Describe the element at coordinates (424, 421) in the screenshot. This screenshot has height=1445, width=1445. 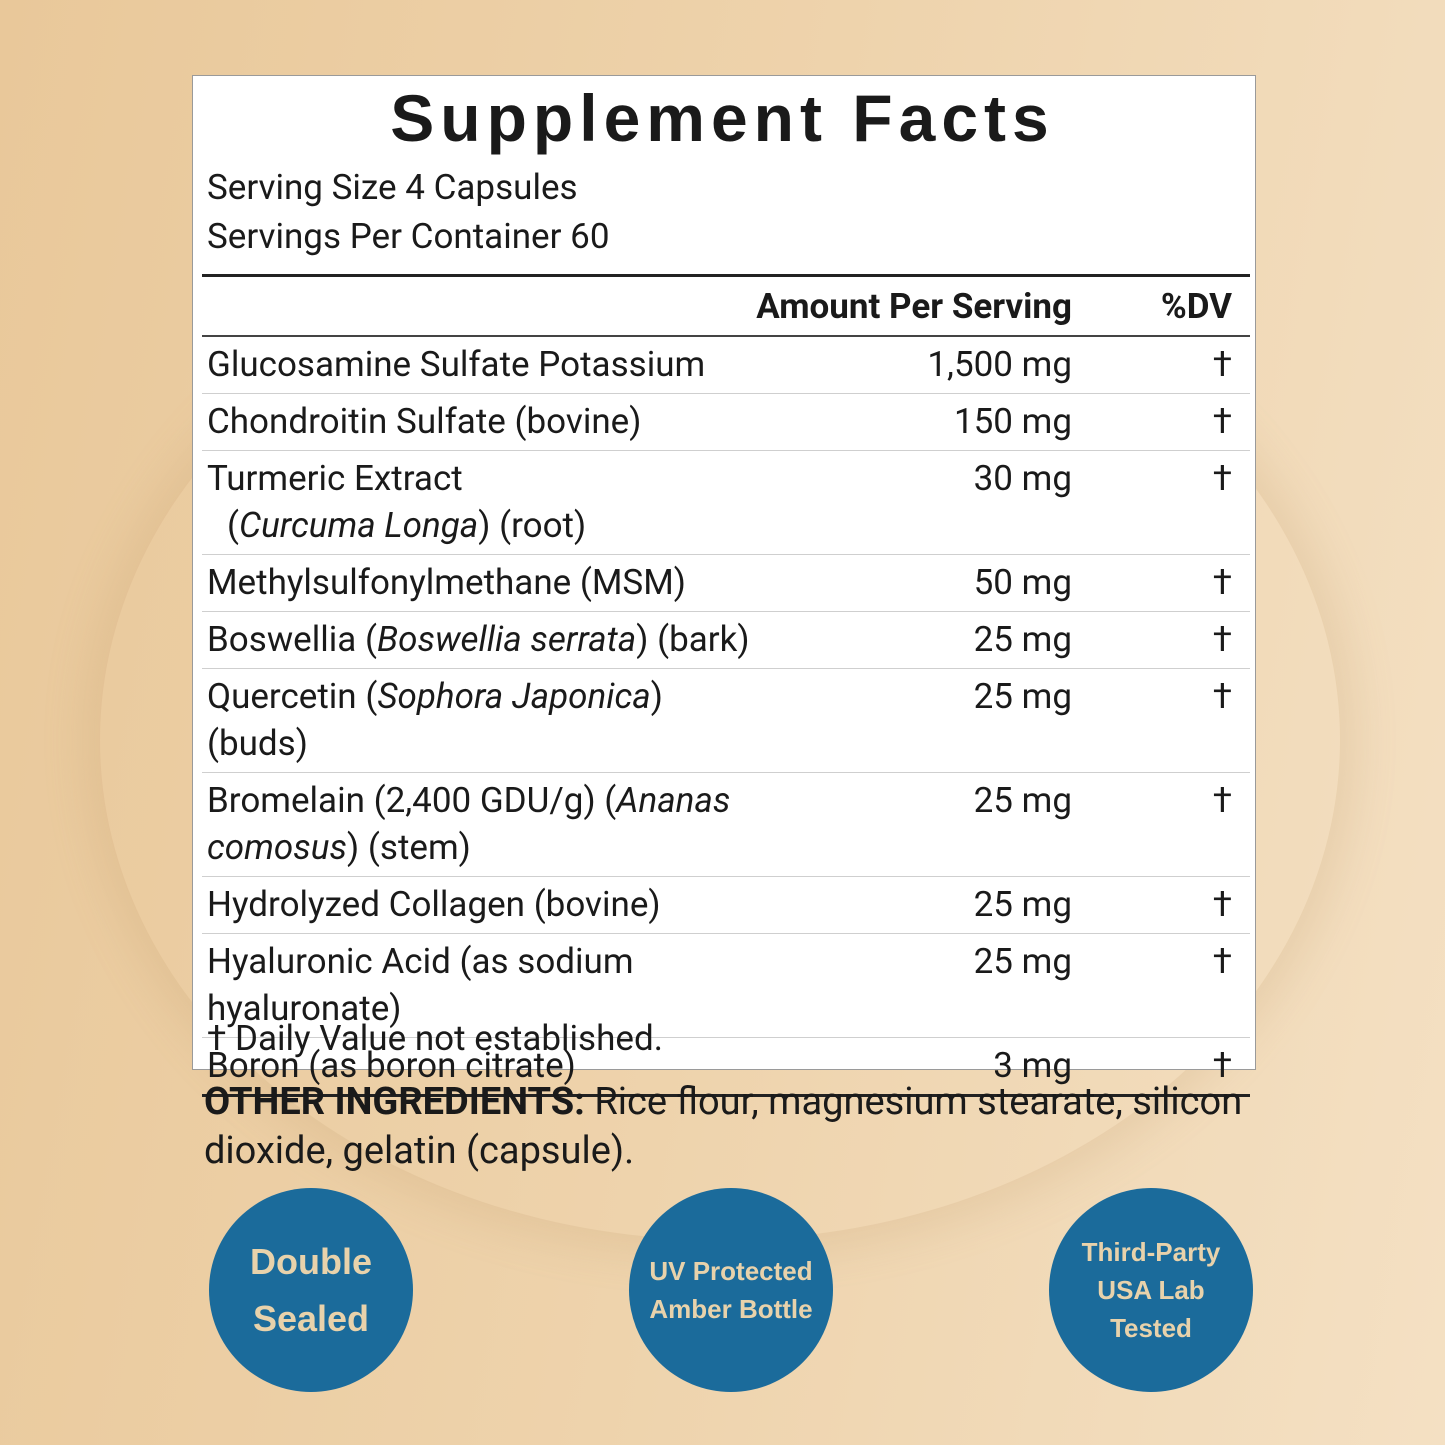
I see `name-segment: Chondroitin Sulfate (bovine)` at that location.